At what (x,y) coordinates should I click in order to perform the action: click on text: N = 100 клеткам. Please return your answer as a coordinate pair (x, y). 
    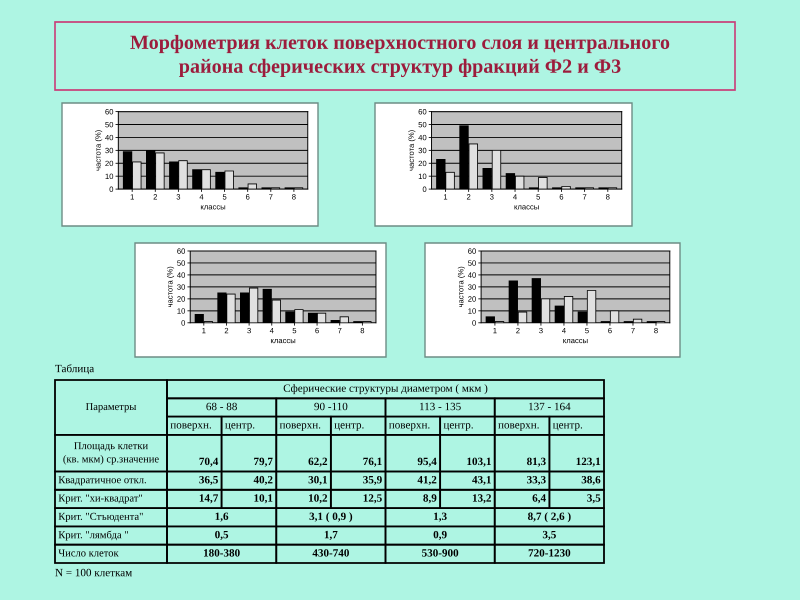
    Looking at the image, I should click on (93, 572).